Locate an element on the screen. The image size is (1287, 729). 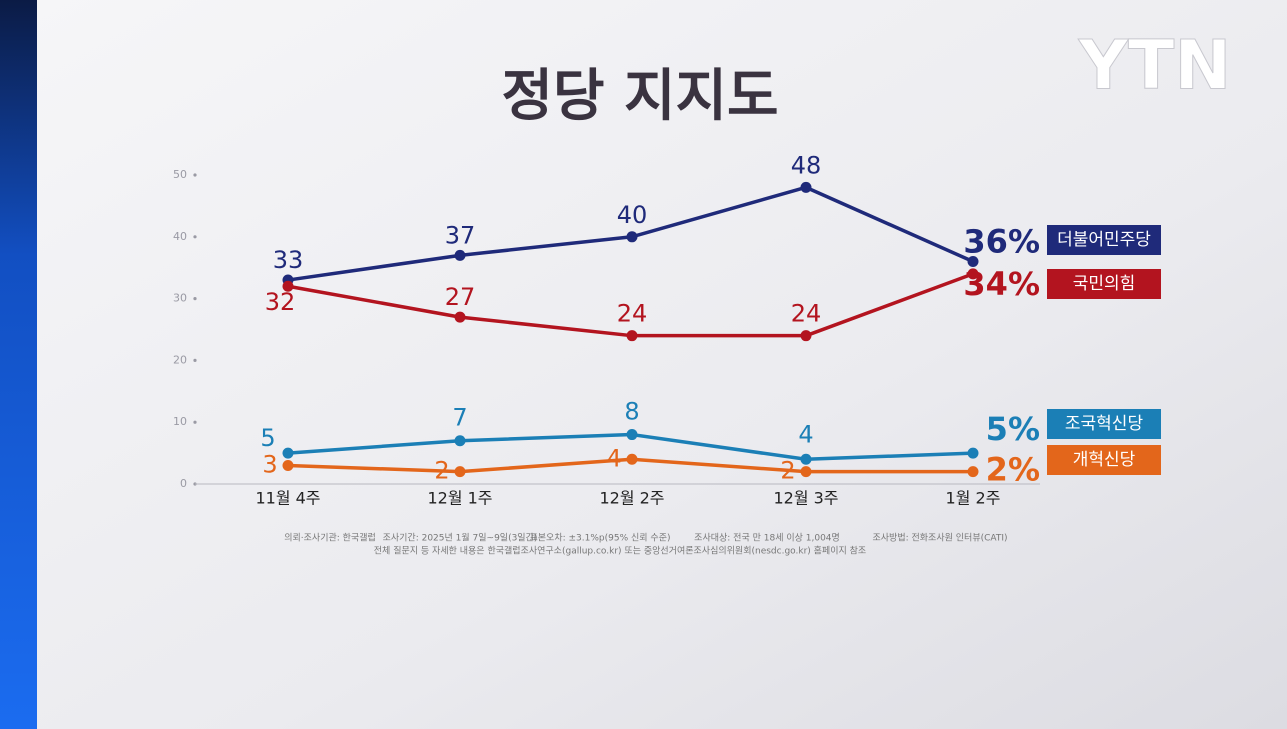
chart-title: 정당 지지도 is located at coordinates (639, 96).